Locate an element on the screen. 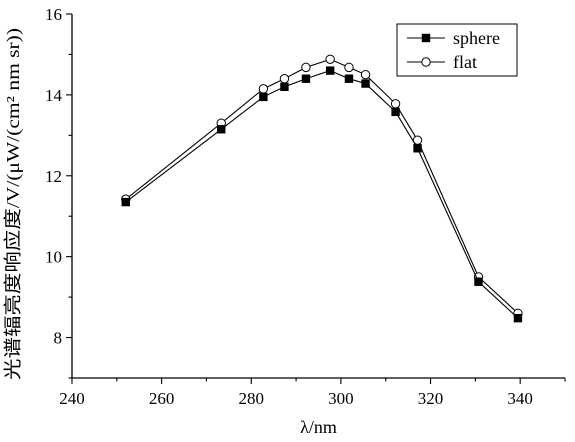  legend: sphere flat is located at coordinates (457, 50).